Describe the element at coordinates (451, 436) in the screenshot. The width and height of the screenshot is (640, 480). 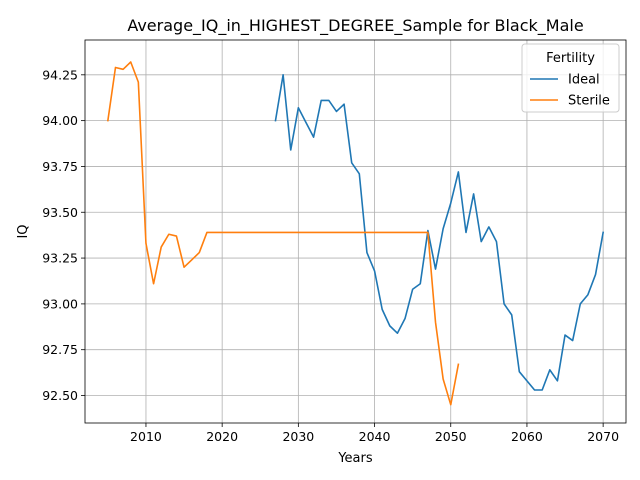
I see `x-tick-label: 2050` at that location.